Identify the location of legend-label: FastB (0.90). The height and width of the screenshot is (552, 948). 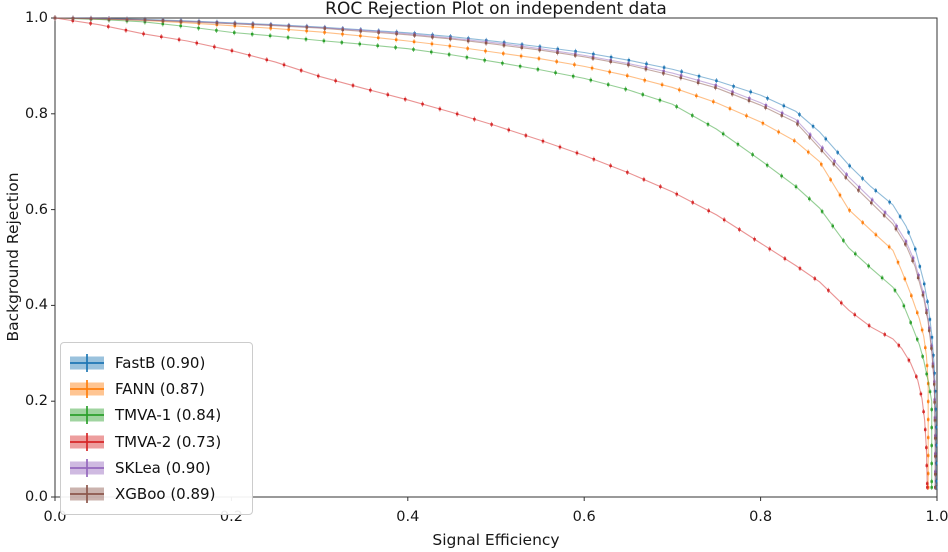
(160, 363).